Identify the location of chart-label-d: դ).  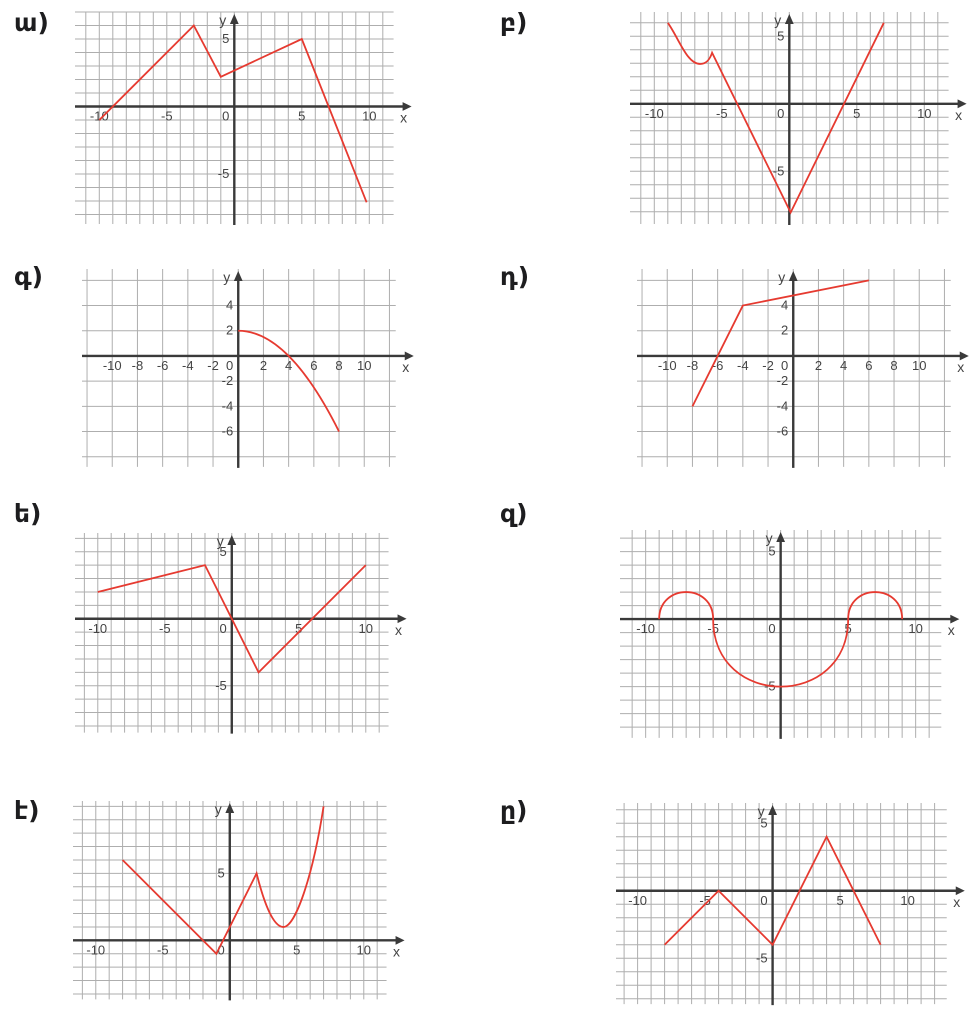
(515, 276).